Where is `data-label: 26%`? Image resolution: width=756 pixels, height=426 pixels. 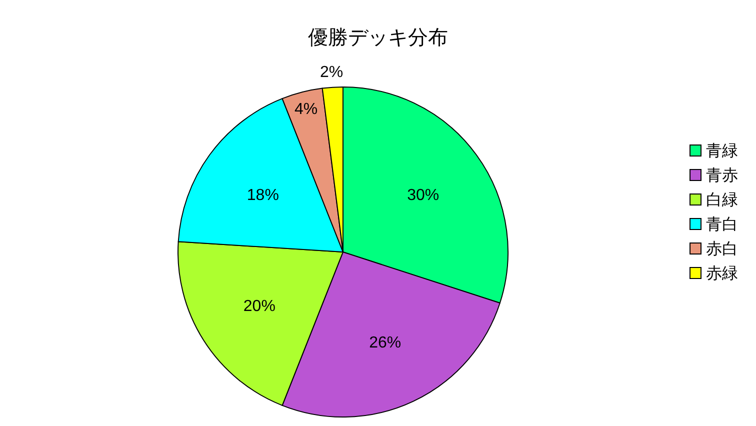
data-label: 26% is located at coordinates (385, 343).